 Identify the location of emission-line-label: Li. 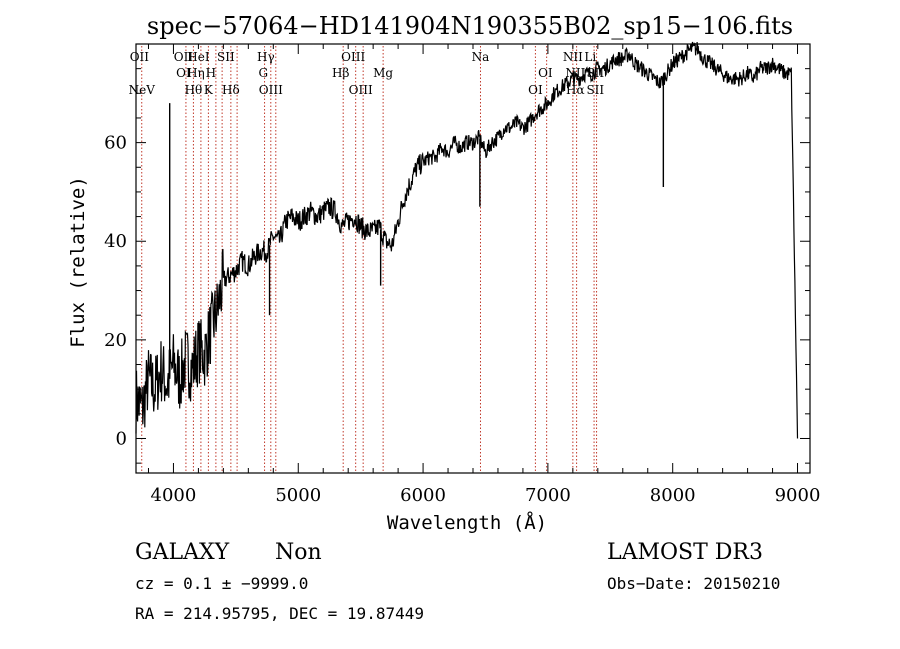
(590, 57).